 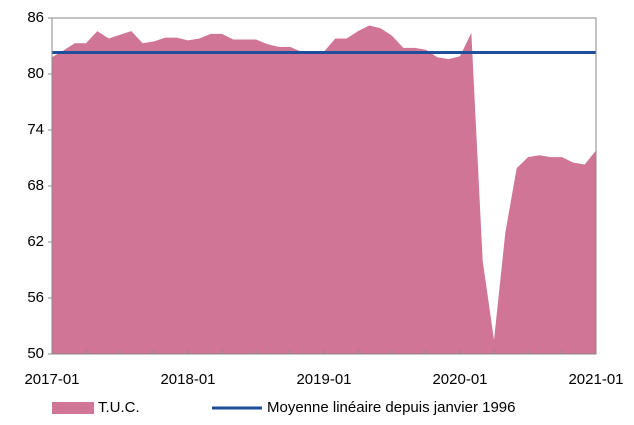 What do you see at coordinates (35, 353) in the screenshot?
I see `y-tick-label: 50` at bounding box center [35, 353].